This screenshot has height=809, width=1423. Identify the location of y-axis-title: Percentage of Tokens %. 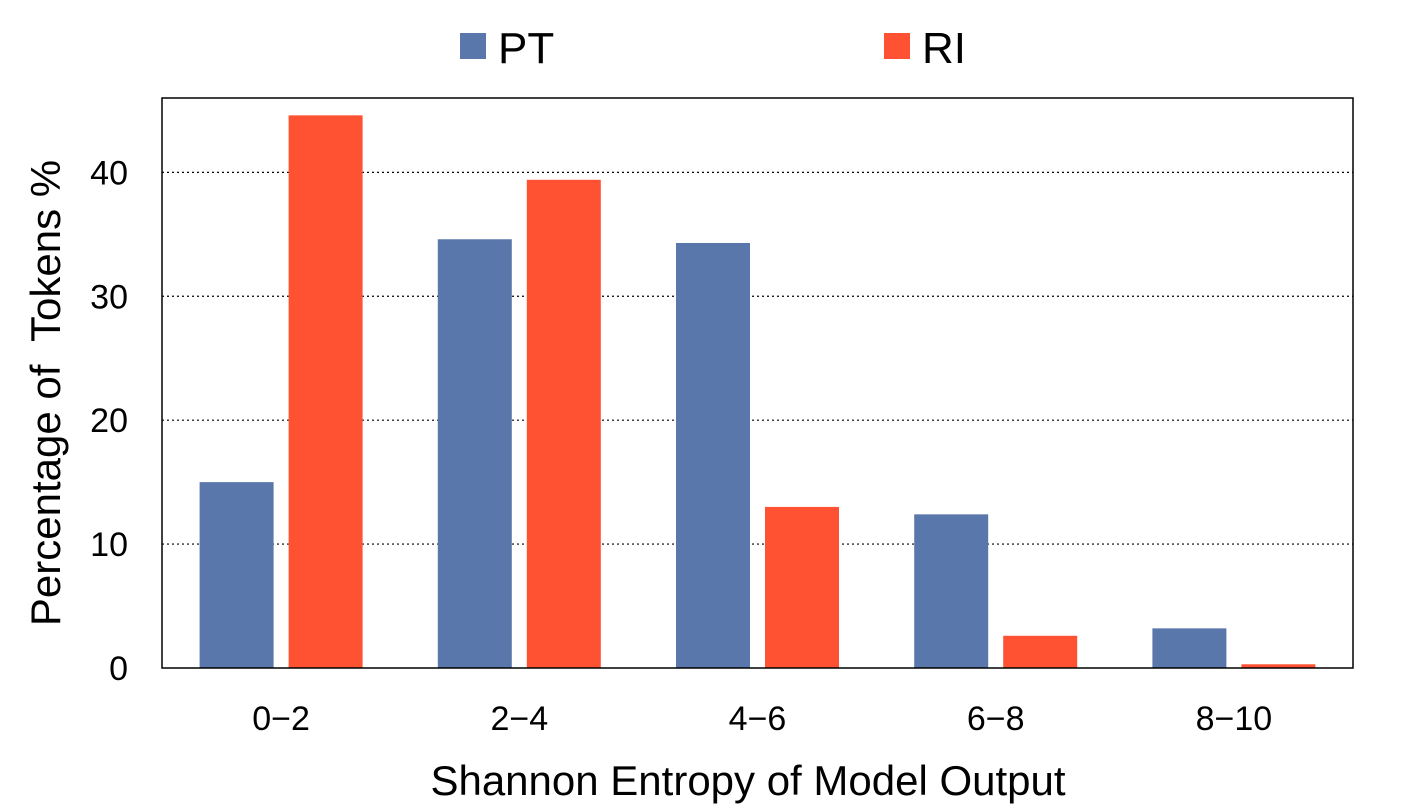
(45, 393).